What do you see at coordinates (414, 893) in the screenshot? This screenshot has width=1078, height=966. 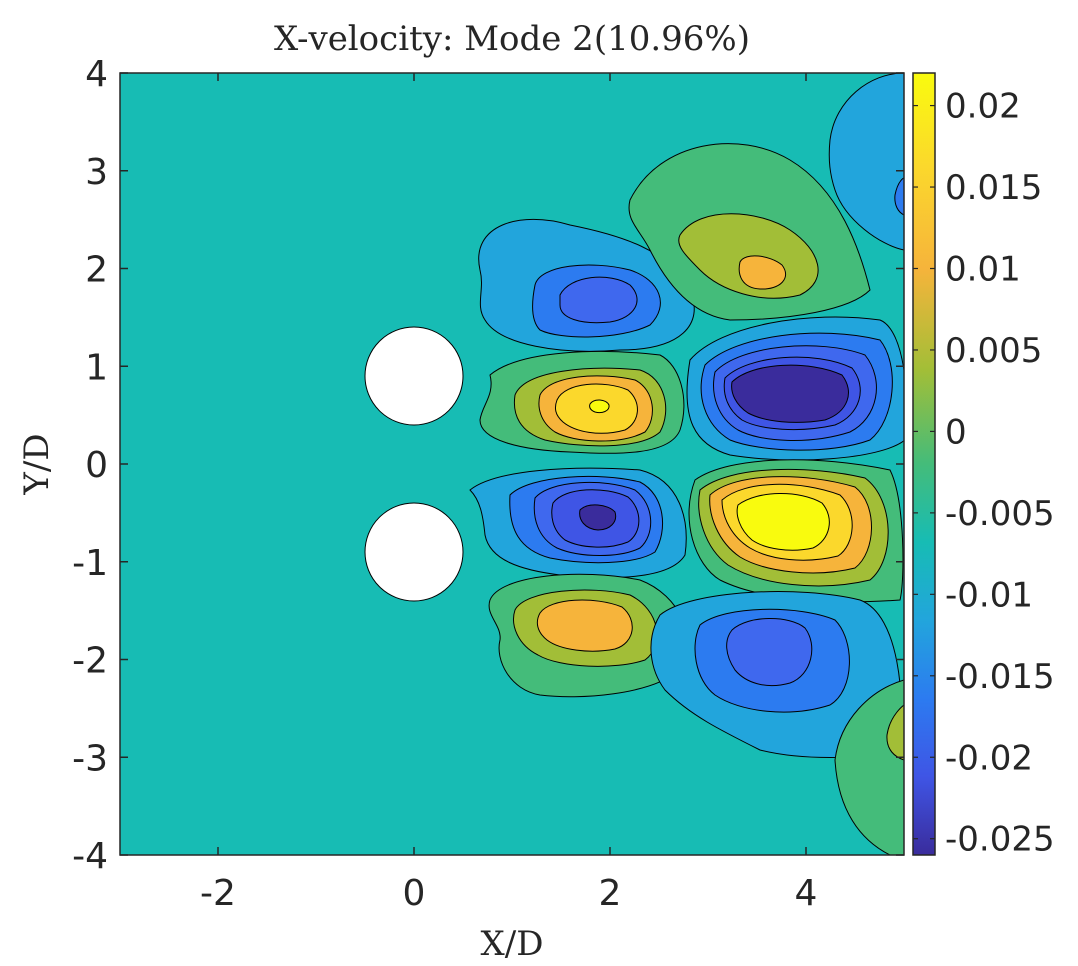 I see `x-tick-label-1: 0` at bounding box center [414, 893].